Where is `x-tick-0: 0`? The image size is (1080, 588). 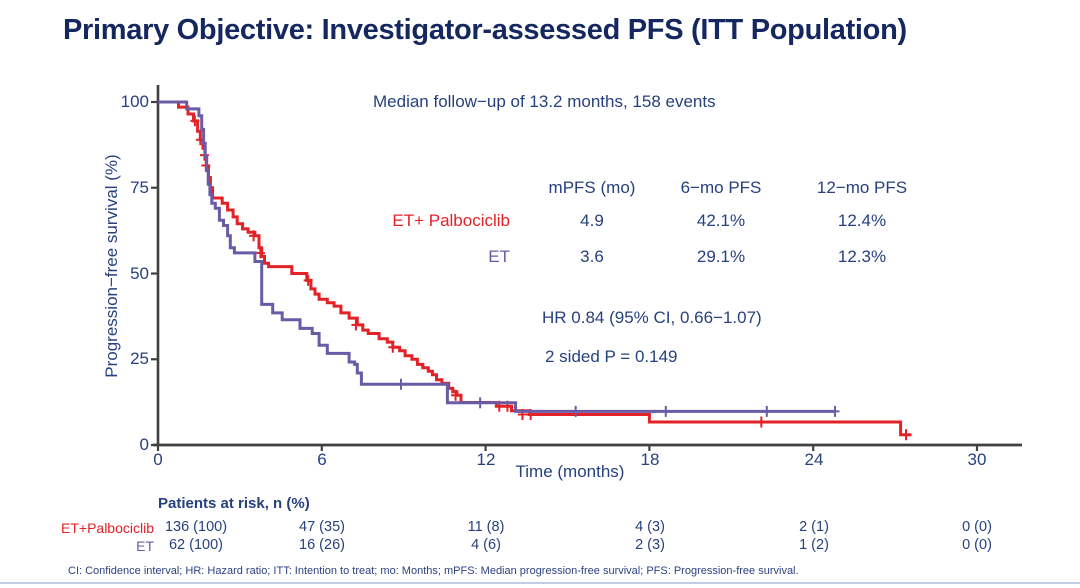 x-tick-0: 0 is located at coordinates (158, 459).